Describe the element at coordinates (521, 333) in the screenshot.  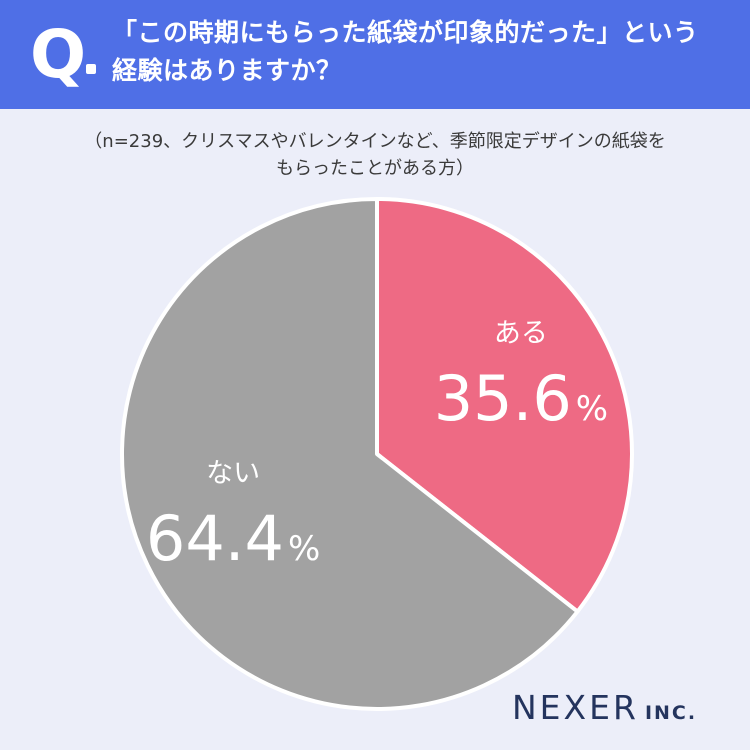
I see `slice-label-yes: ある` at that location.